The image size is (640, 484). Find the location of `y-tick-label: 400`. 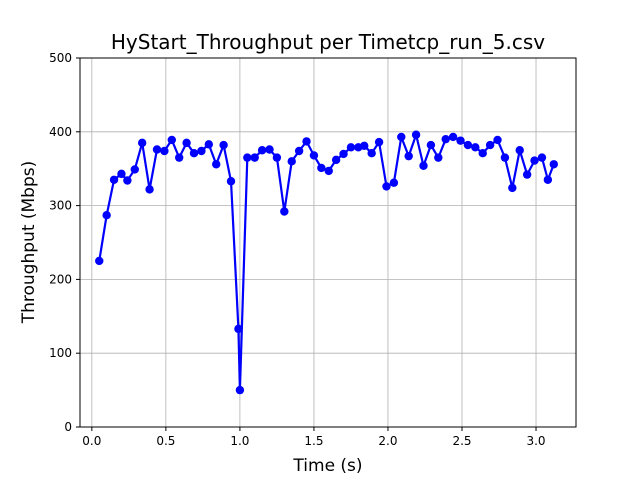

y-tick-label: 400 is located at coordinates (60, 132).